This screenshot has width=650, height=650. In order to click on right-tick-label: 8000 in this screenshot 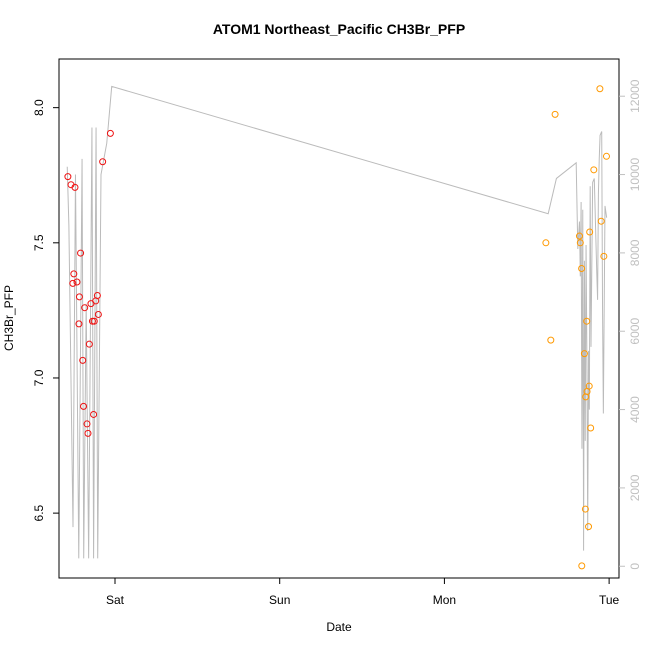, I will do `click(635, 252)`.